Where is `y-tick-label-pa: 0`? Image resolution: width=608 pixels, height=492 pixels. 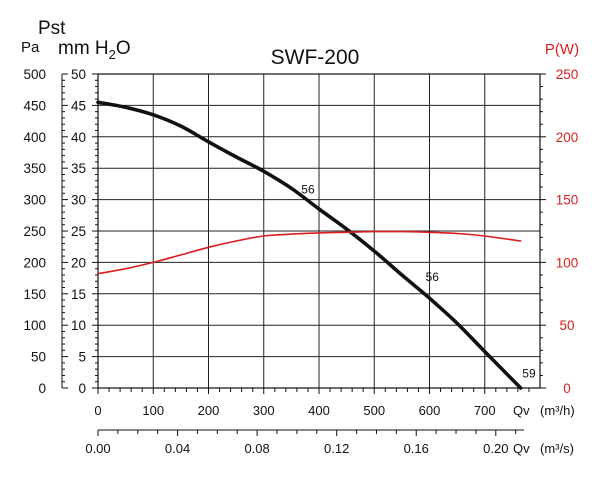
y-tick-label-pa: 0 is located at coordinates (42, 388).